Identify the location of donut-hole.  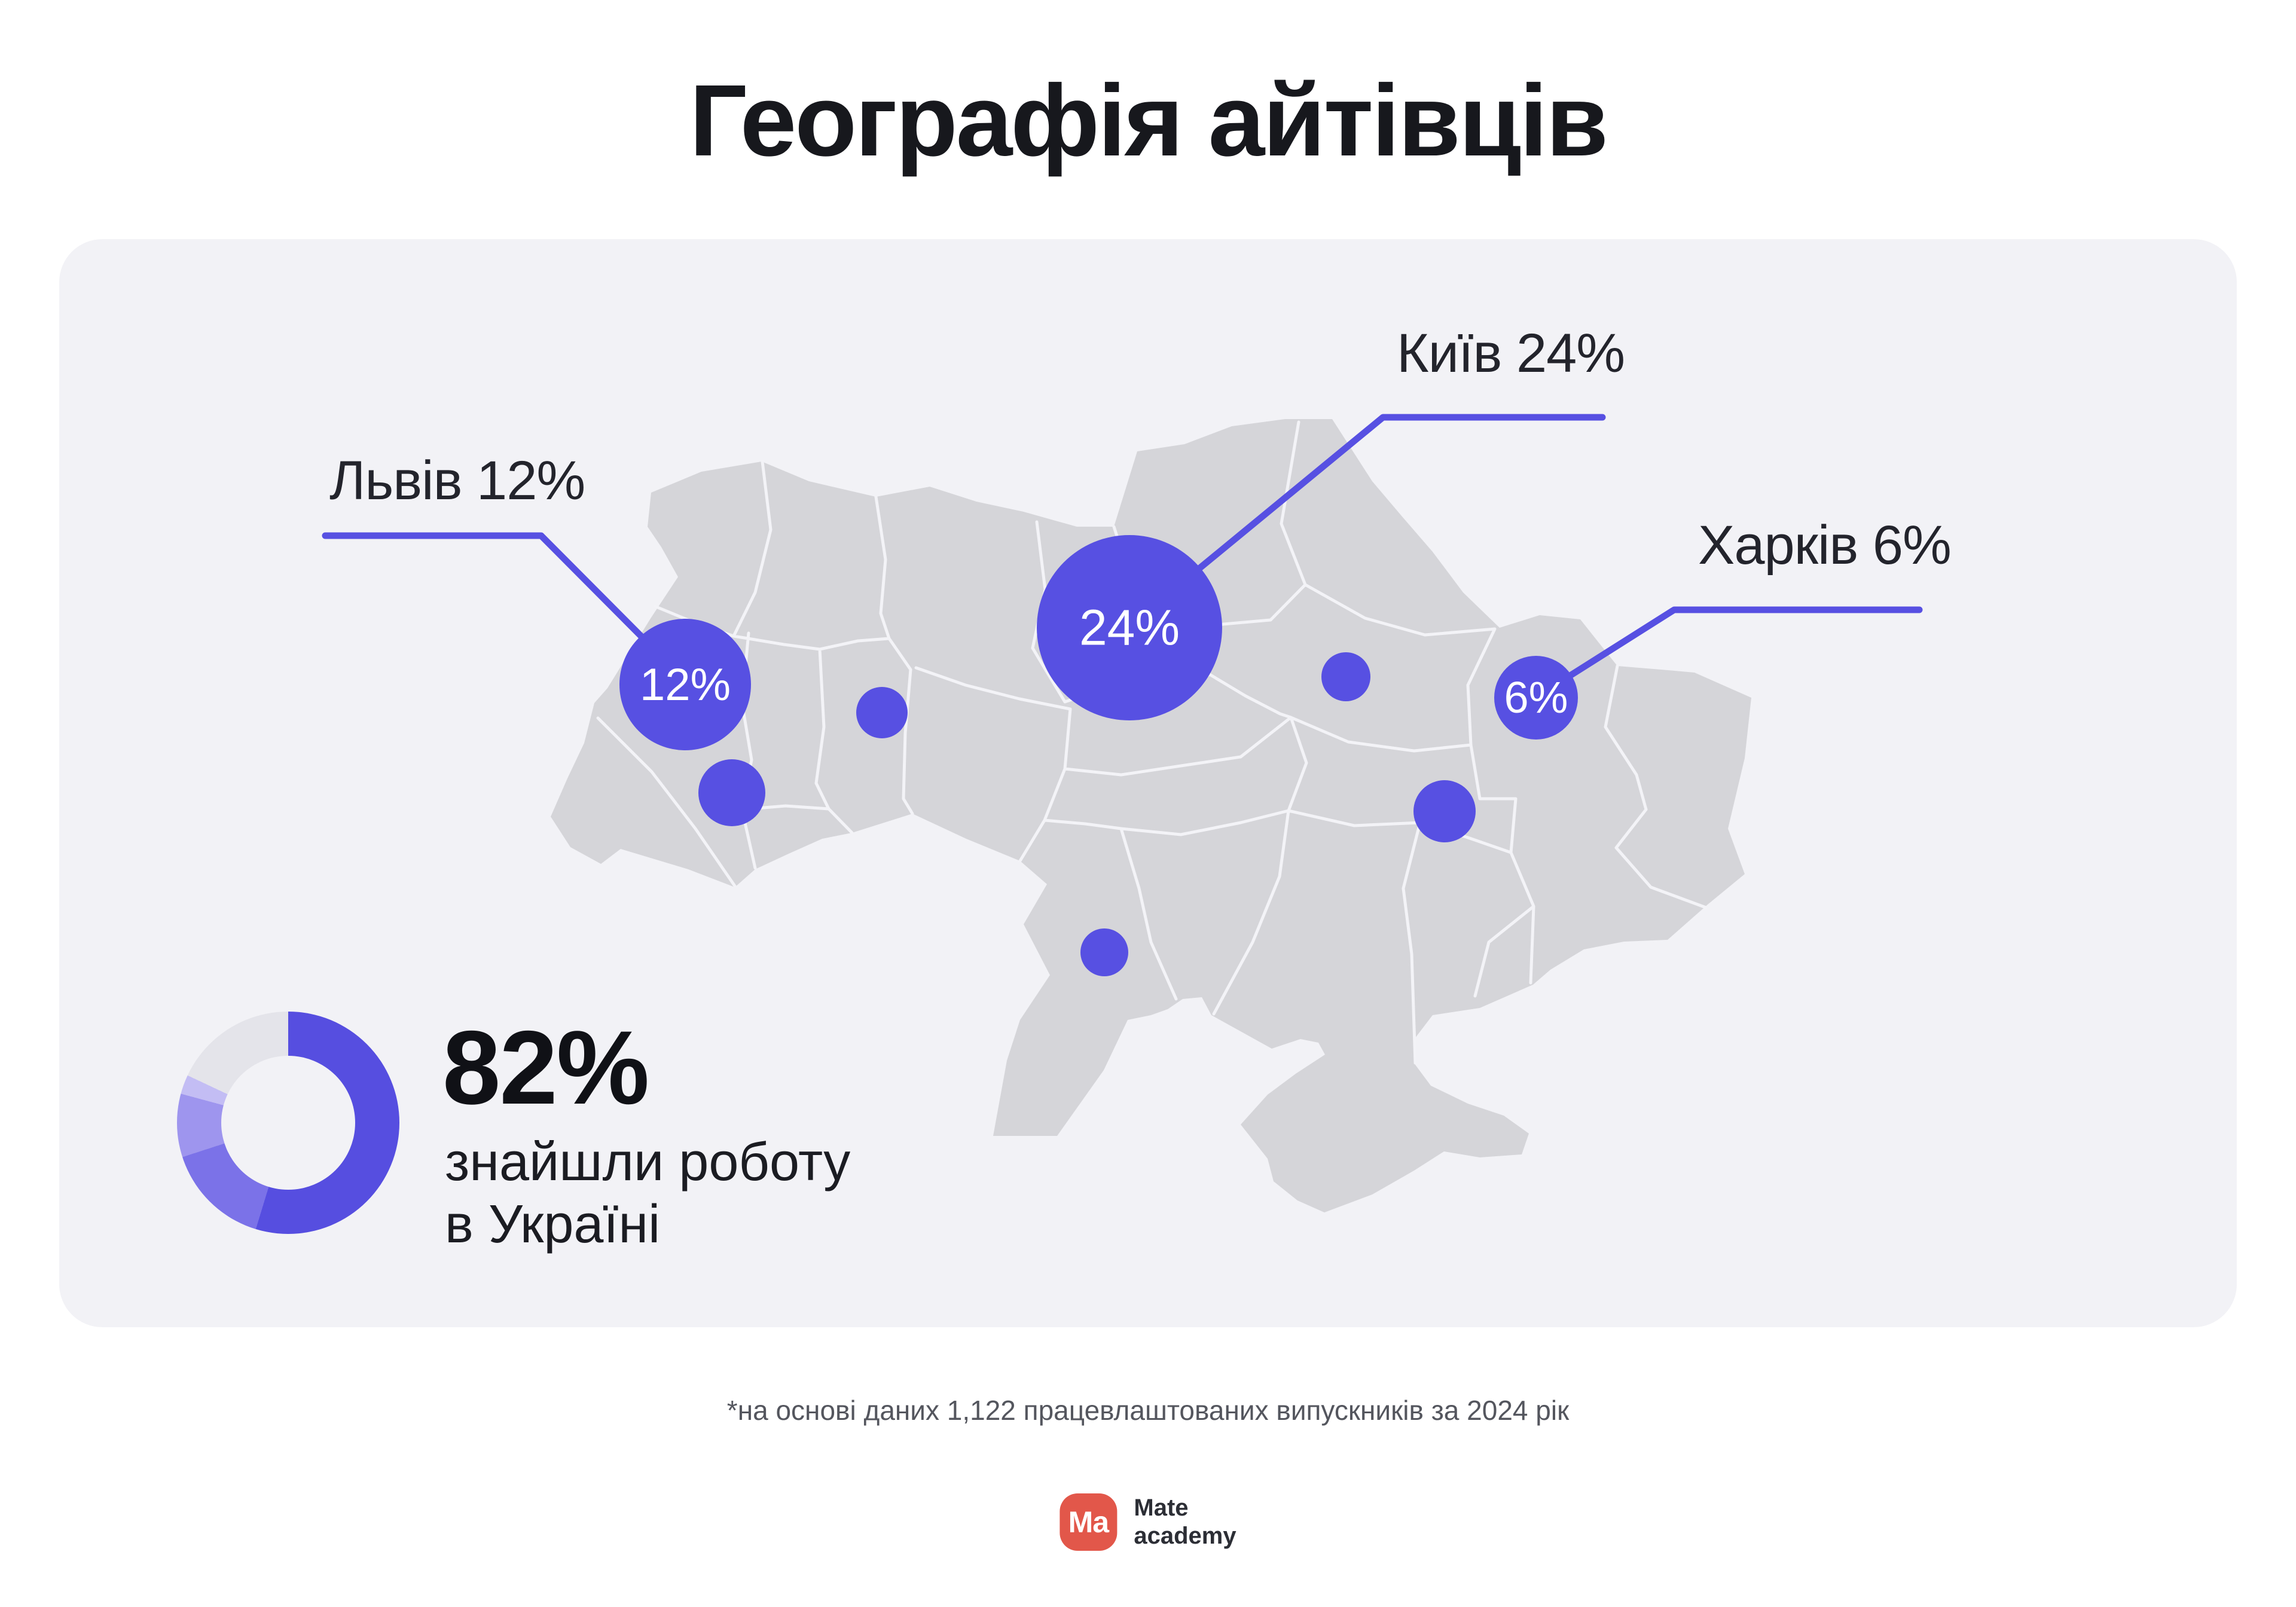
(288, 1123).